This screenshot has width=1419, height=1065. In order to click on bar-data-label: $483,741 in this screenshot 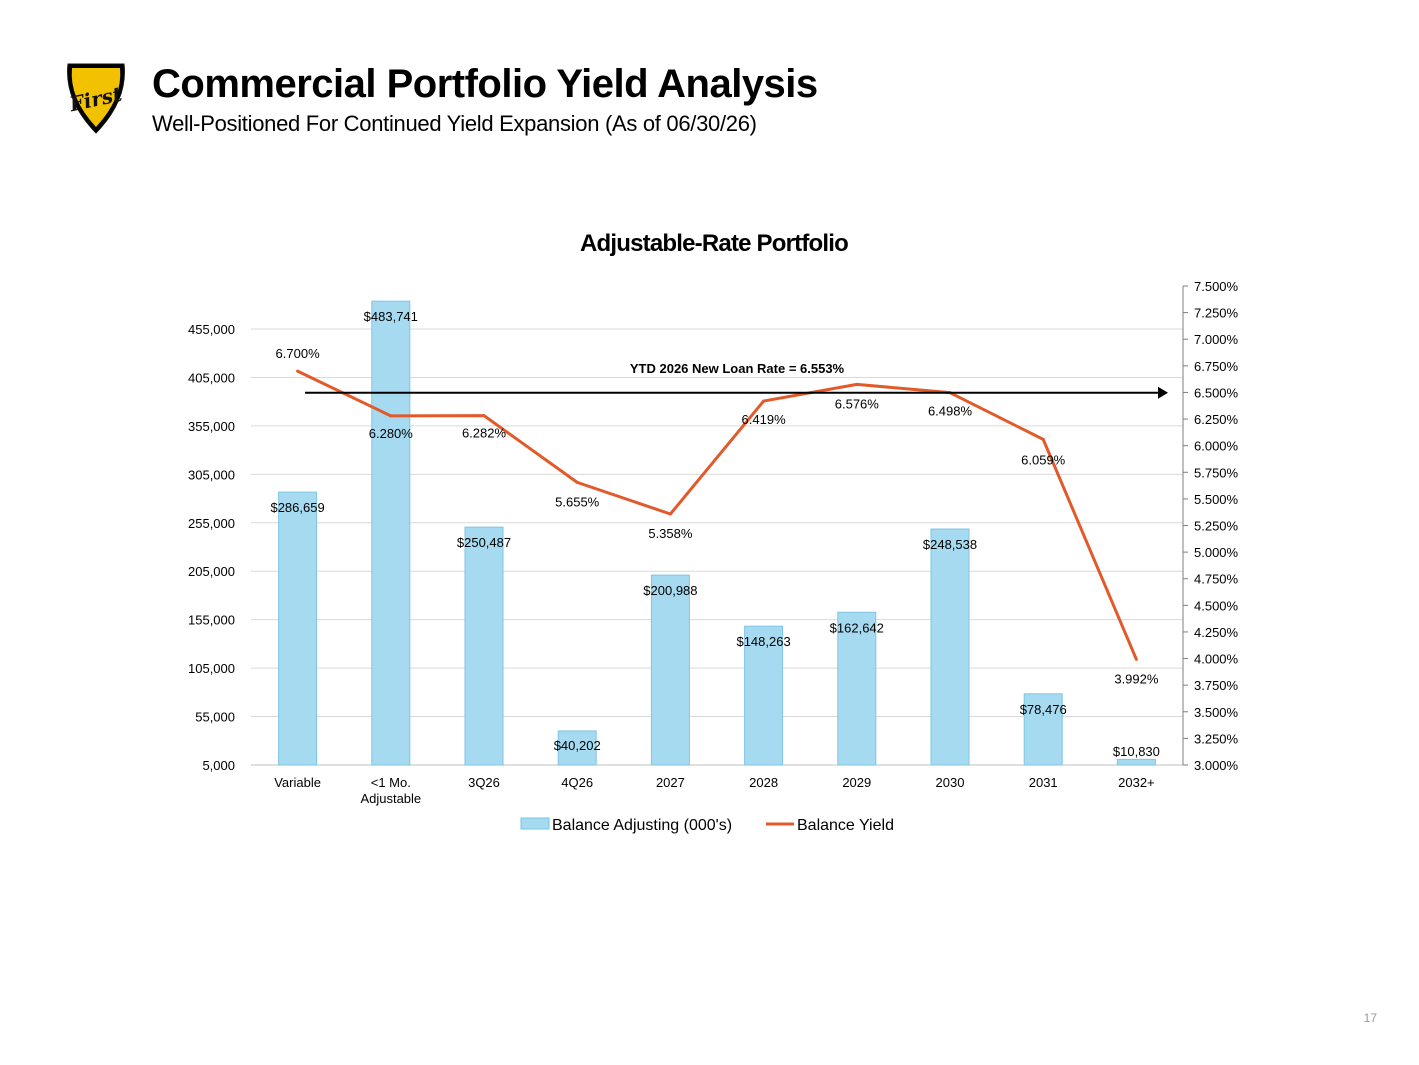, I will do `click(391, 316)`.